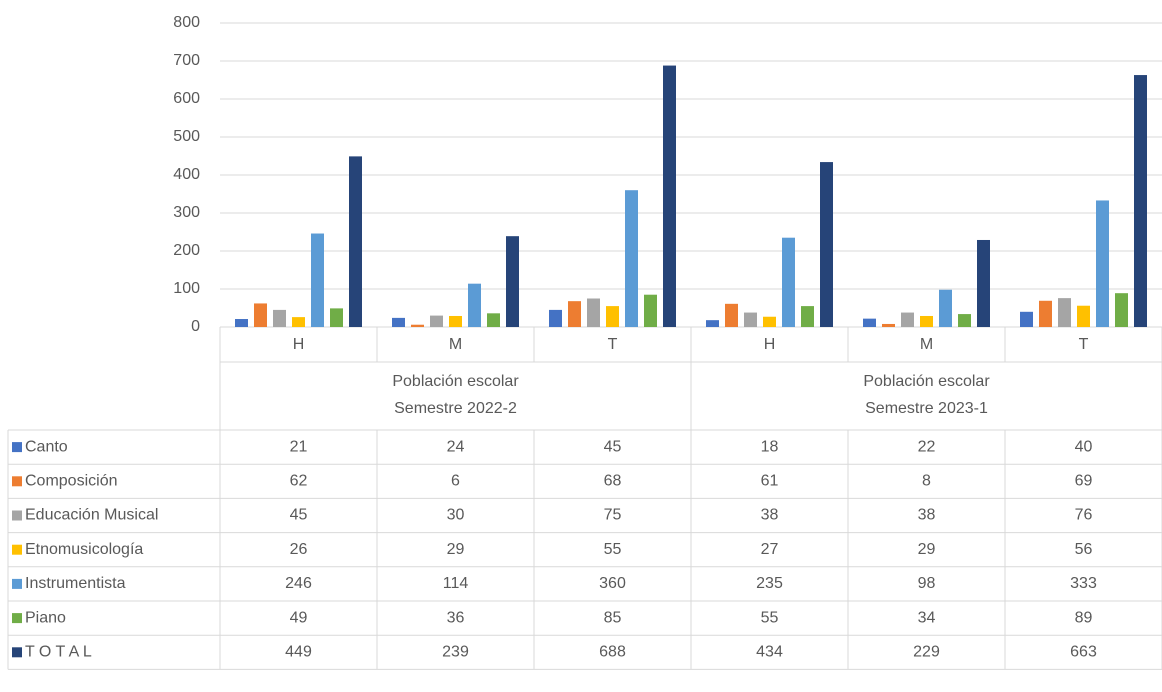 Image resolution: width=1162 pixels, height=692 pixels. Describe the element at coordinates (45, 617) in the screenshot. I see `legend-label: Piano` at that location.